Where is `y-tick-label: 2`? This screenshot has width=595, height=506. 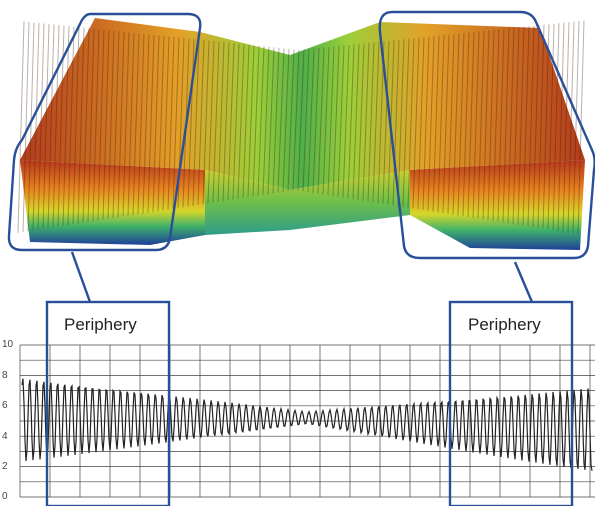
y-tick-label: 2 is located at coordinates (5, 466).